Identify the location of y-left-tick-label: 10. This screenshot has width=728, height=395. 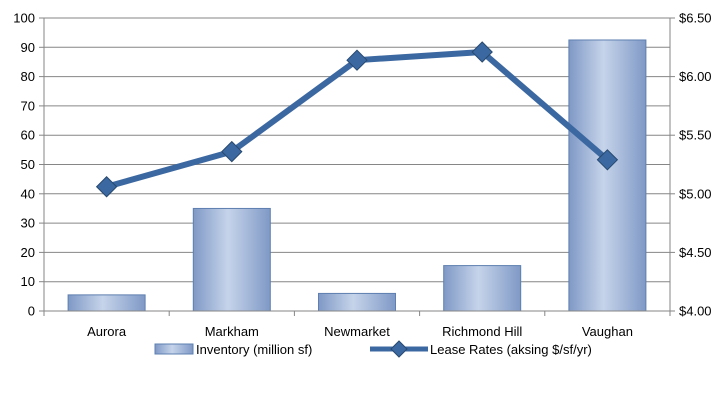
(28, 281).